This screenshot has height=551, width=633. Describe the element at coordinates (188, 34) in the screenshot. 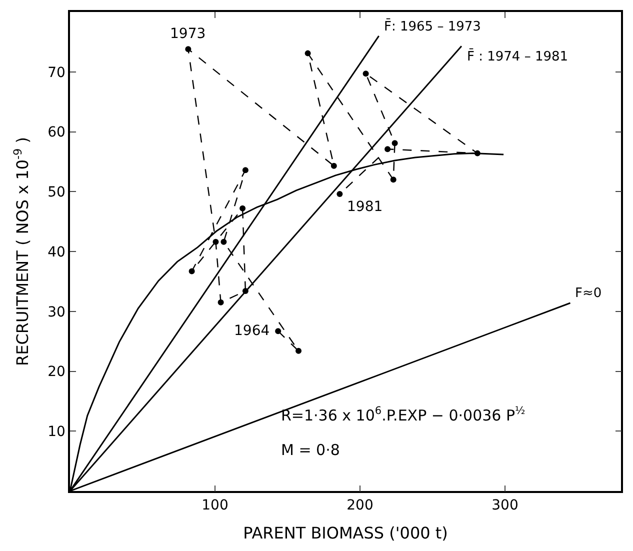

I see `annotation: 1973` at that location.